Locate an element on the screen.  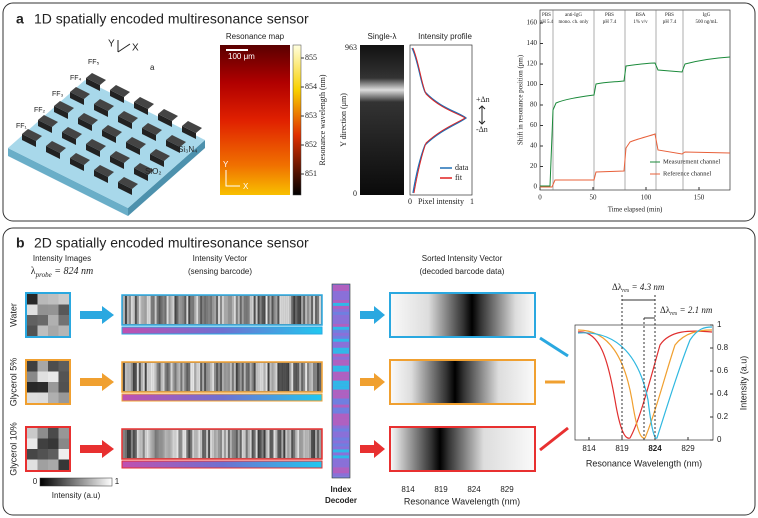
step-label: IgG is located at coordinates (707, 15).